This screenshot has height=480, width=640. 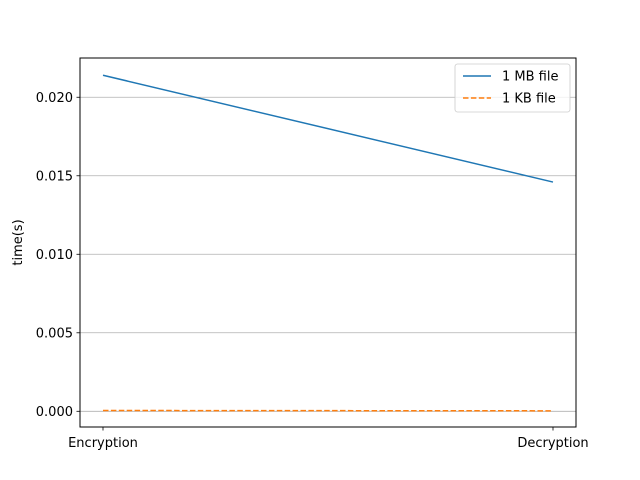 What do you see at coordinates (54, 98) in the screenshot?
I see `y-tick-label: 0.020` at bounding box center [54, 98].